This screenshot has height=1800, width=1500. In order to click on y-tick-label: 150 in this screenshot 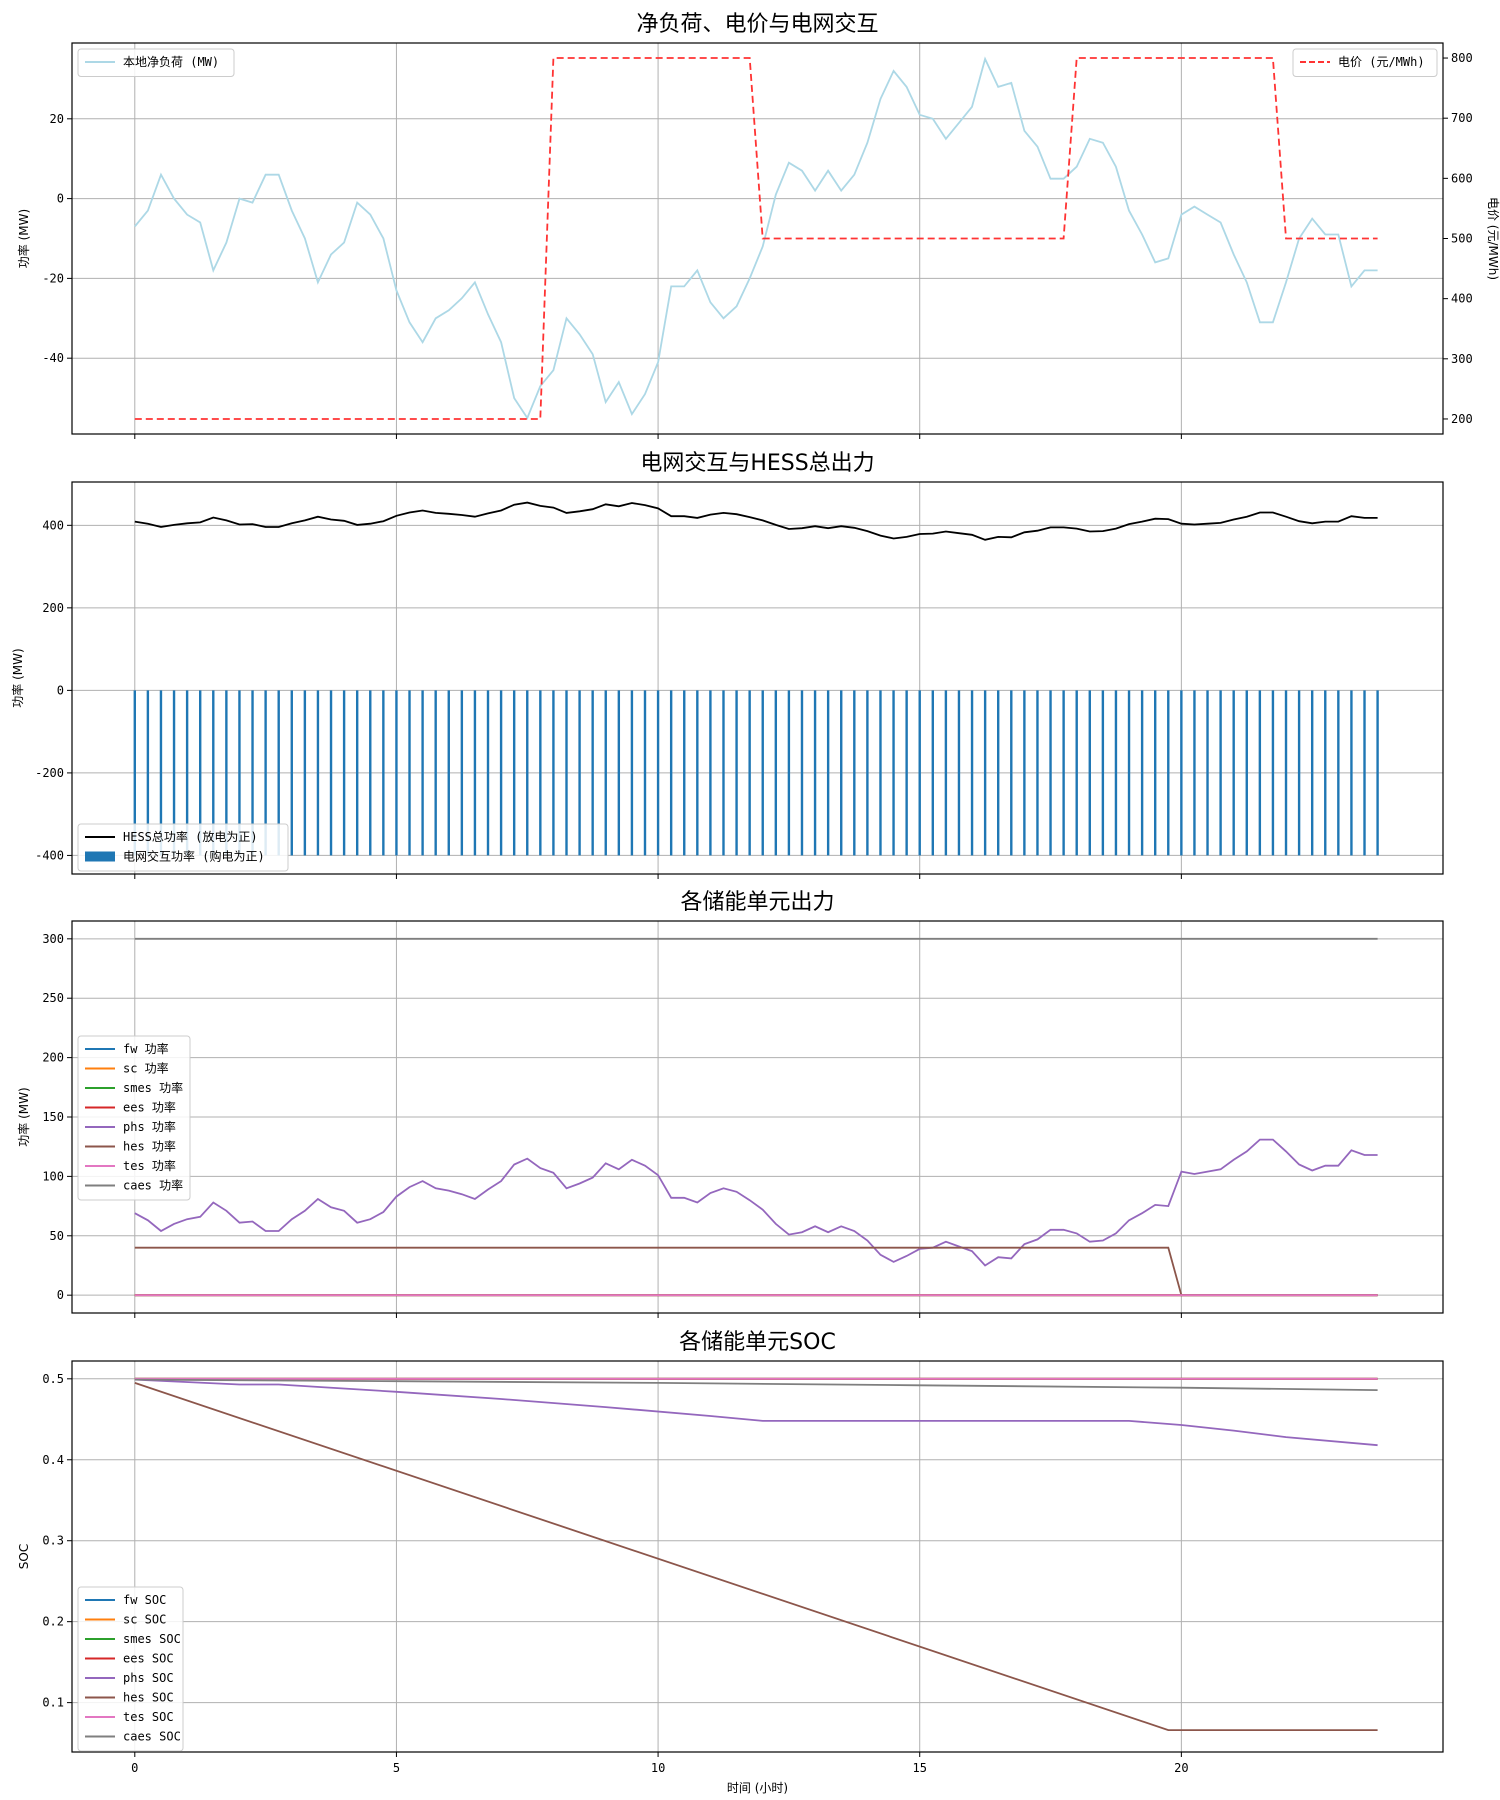, I will do `click(53, 1117)`.